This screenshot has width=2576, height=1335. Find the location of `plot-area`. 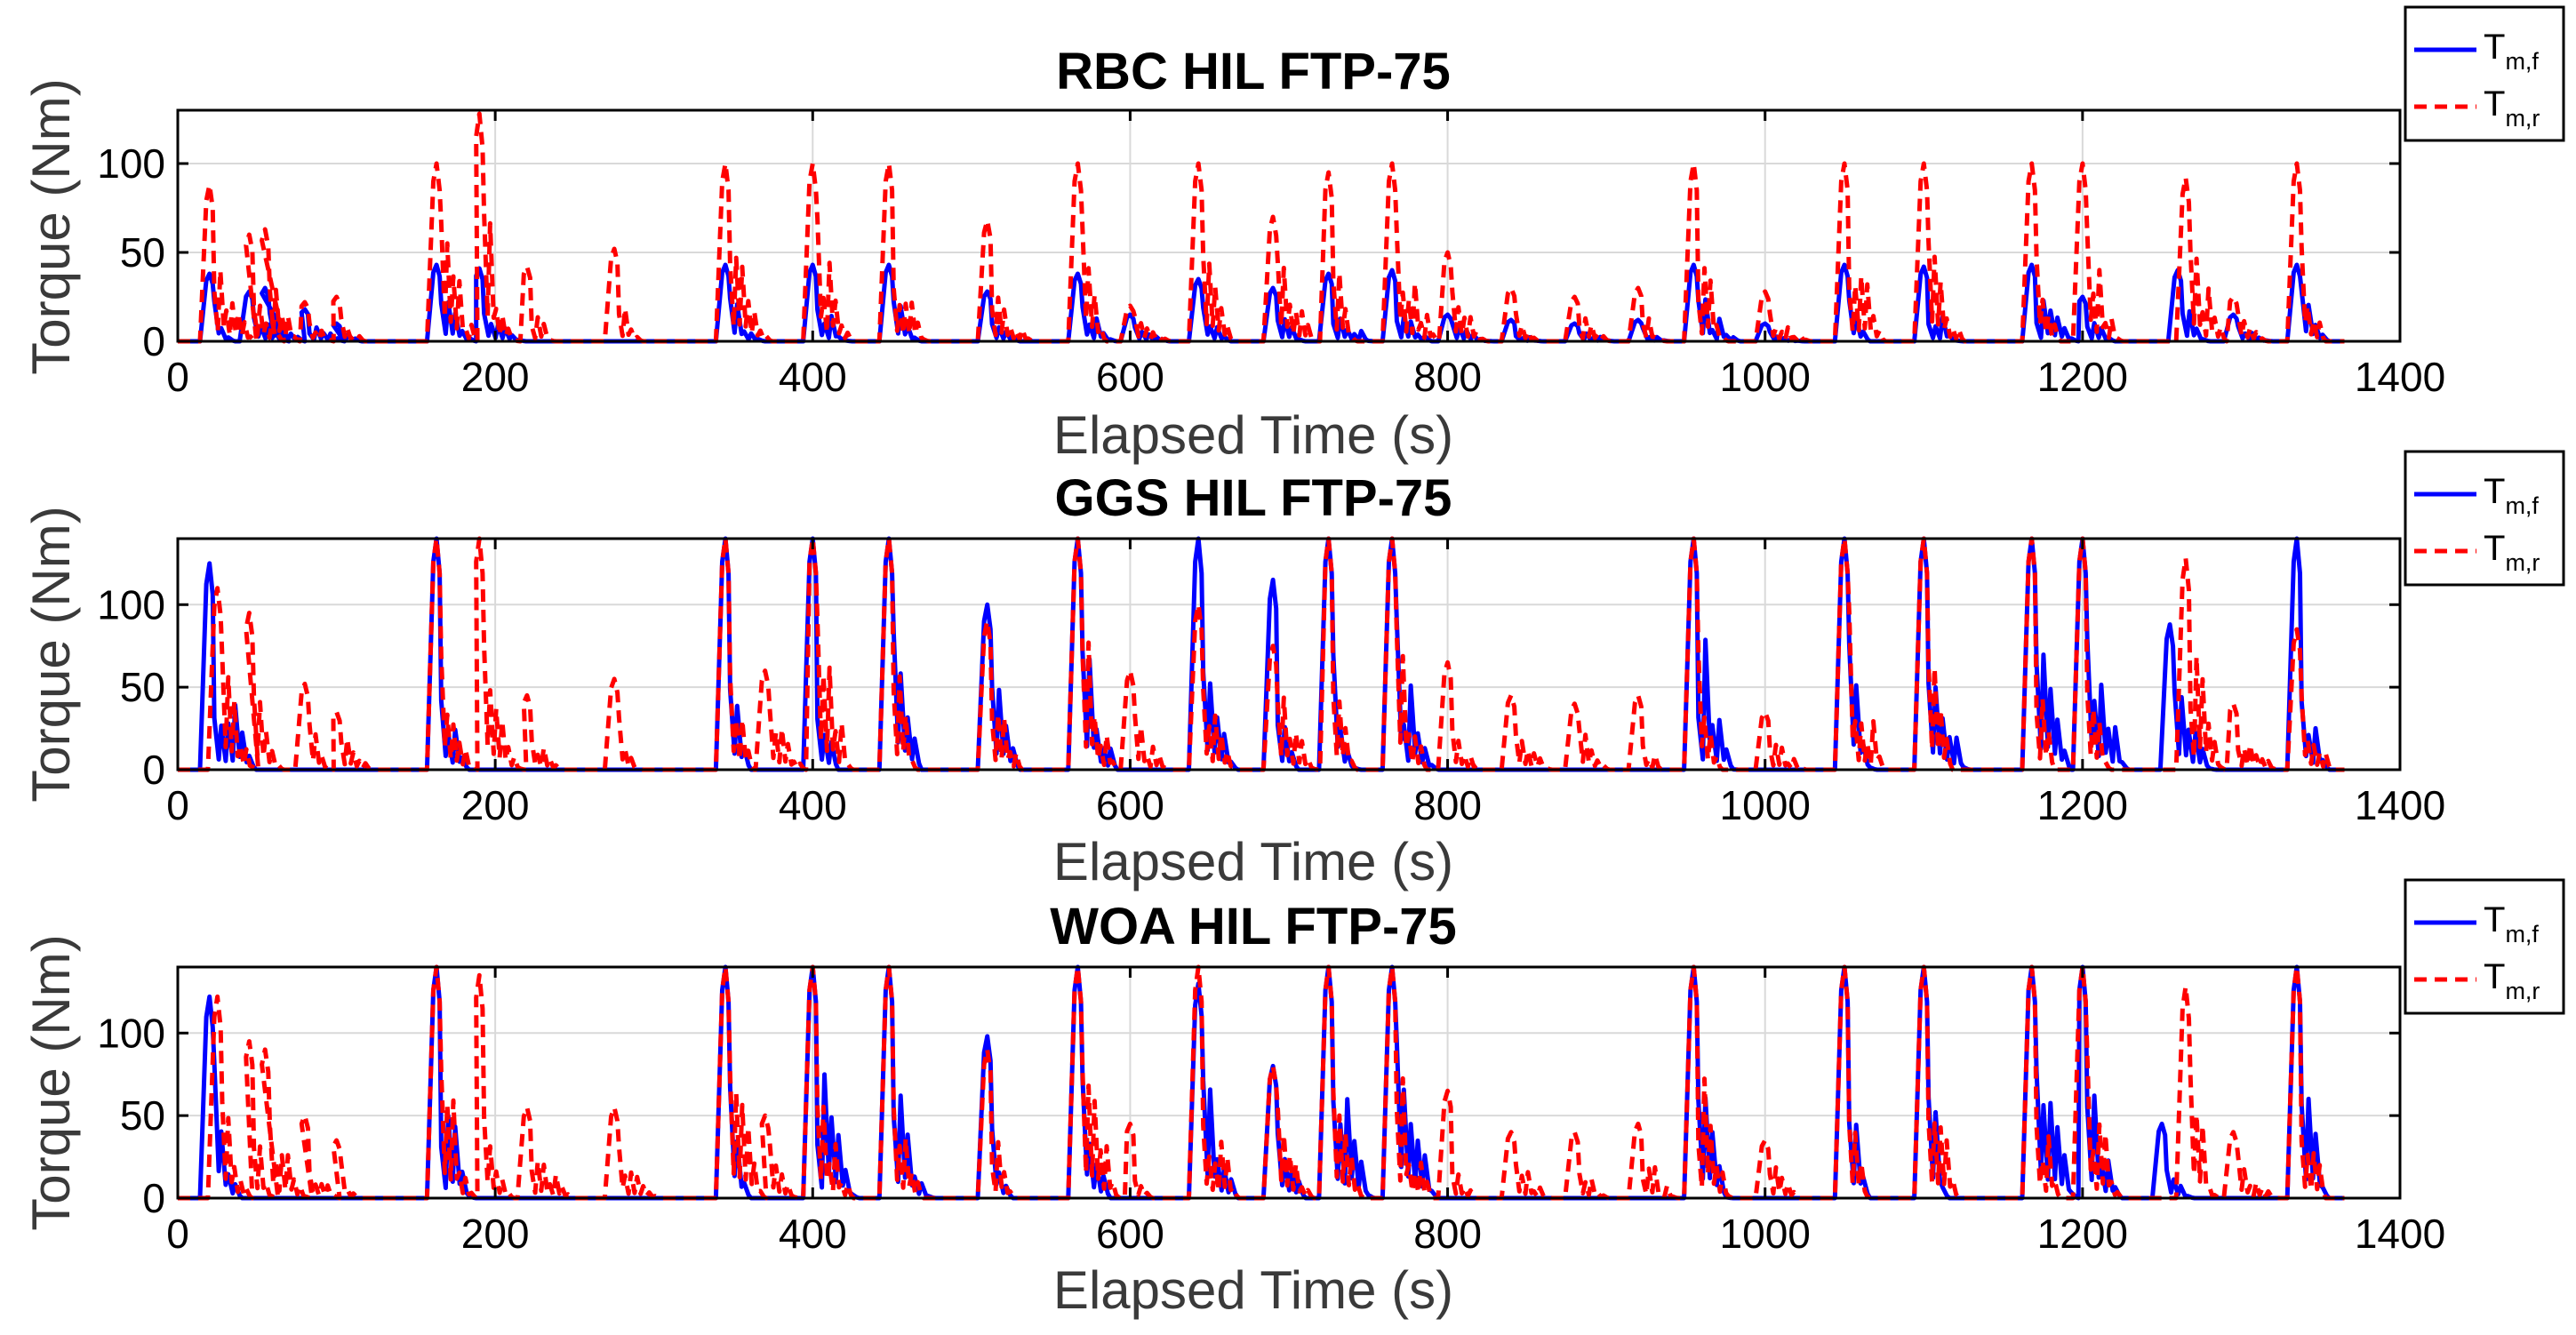

plot-area is located at coordinates (1289, 654).